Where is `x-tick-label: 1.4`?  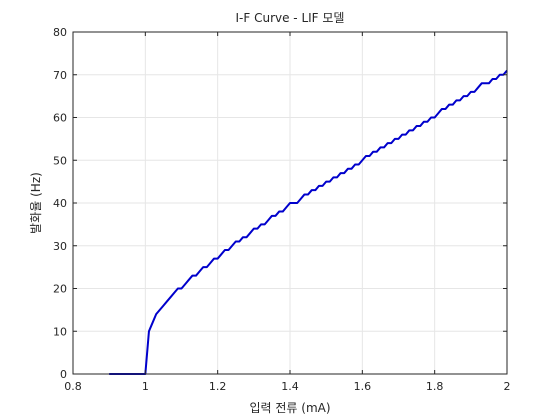
x-tick-label: 1.4 is located at coordinates (290, 386).